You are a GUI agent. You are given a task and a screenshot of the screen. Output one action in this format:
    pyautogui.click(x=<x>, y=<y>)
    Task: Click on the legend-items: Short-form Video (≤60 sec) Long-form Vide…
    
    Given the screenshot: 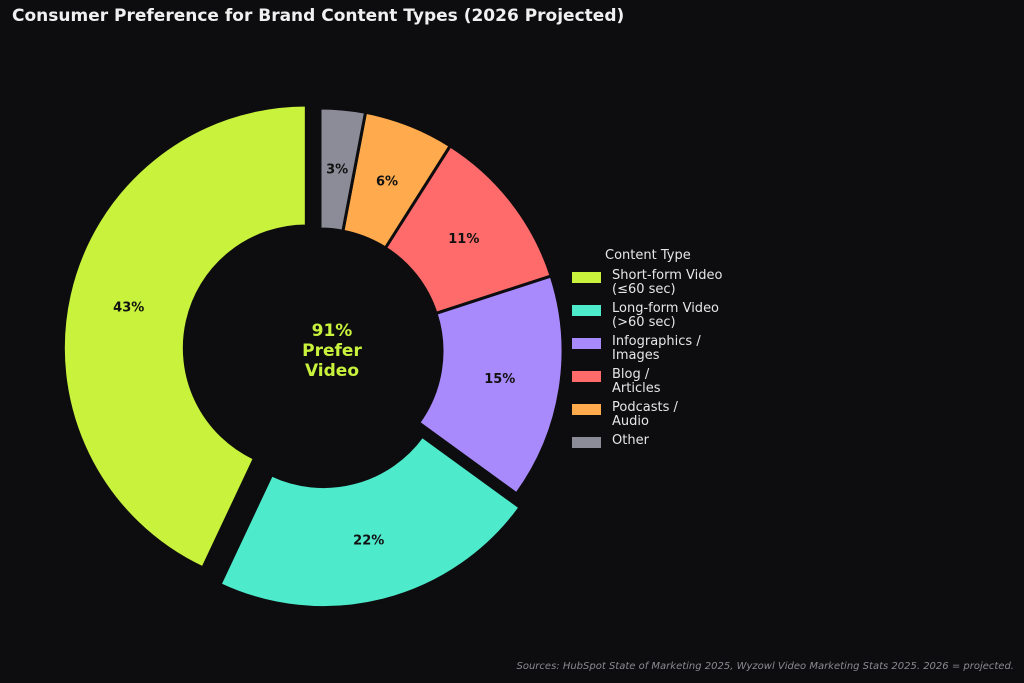 What is the action you would take?
    pyautogui.click(x=663, y=358)
    